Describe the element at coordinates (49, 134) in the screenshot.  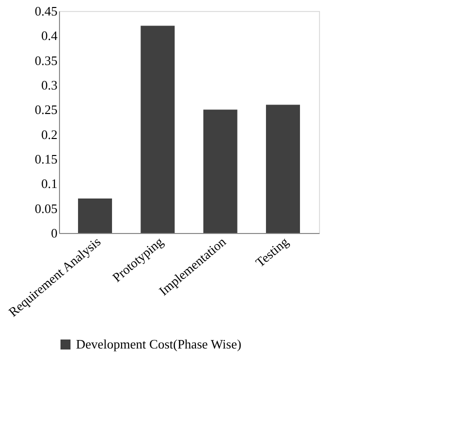
I see `y-tick-label: 0.2` at that location.